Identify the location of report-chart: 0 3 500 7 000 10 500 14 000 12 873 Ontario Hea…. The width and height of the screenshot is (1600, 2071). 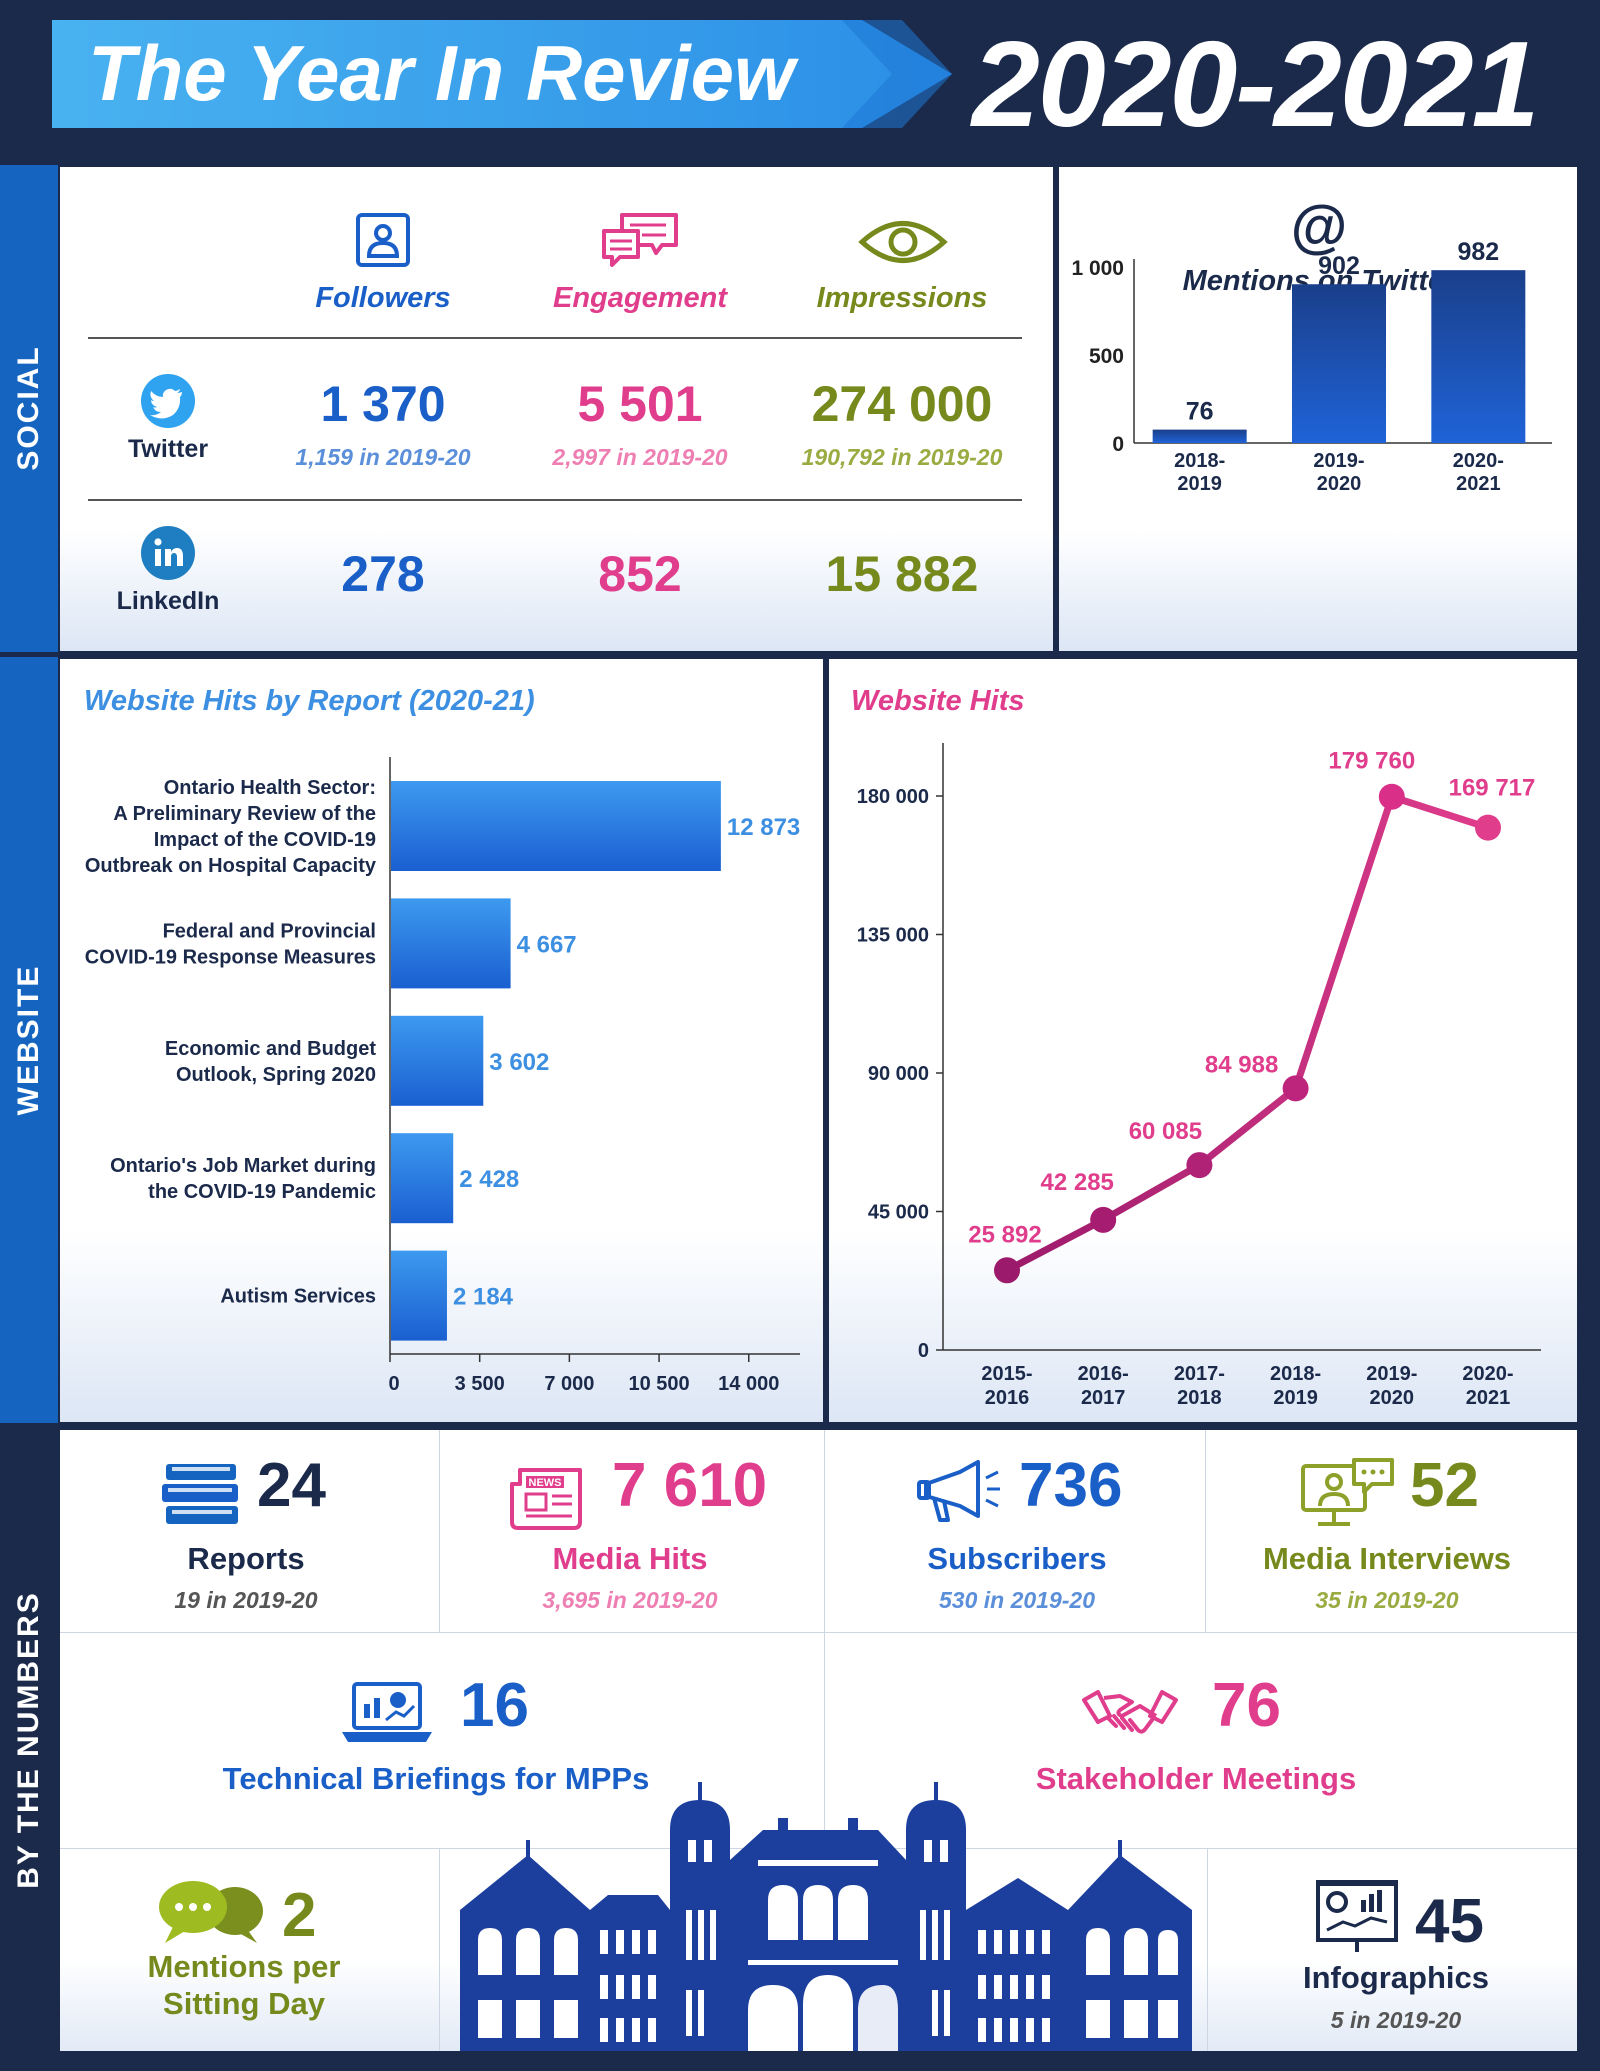
(442, 1076).